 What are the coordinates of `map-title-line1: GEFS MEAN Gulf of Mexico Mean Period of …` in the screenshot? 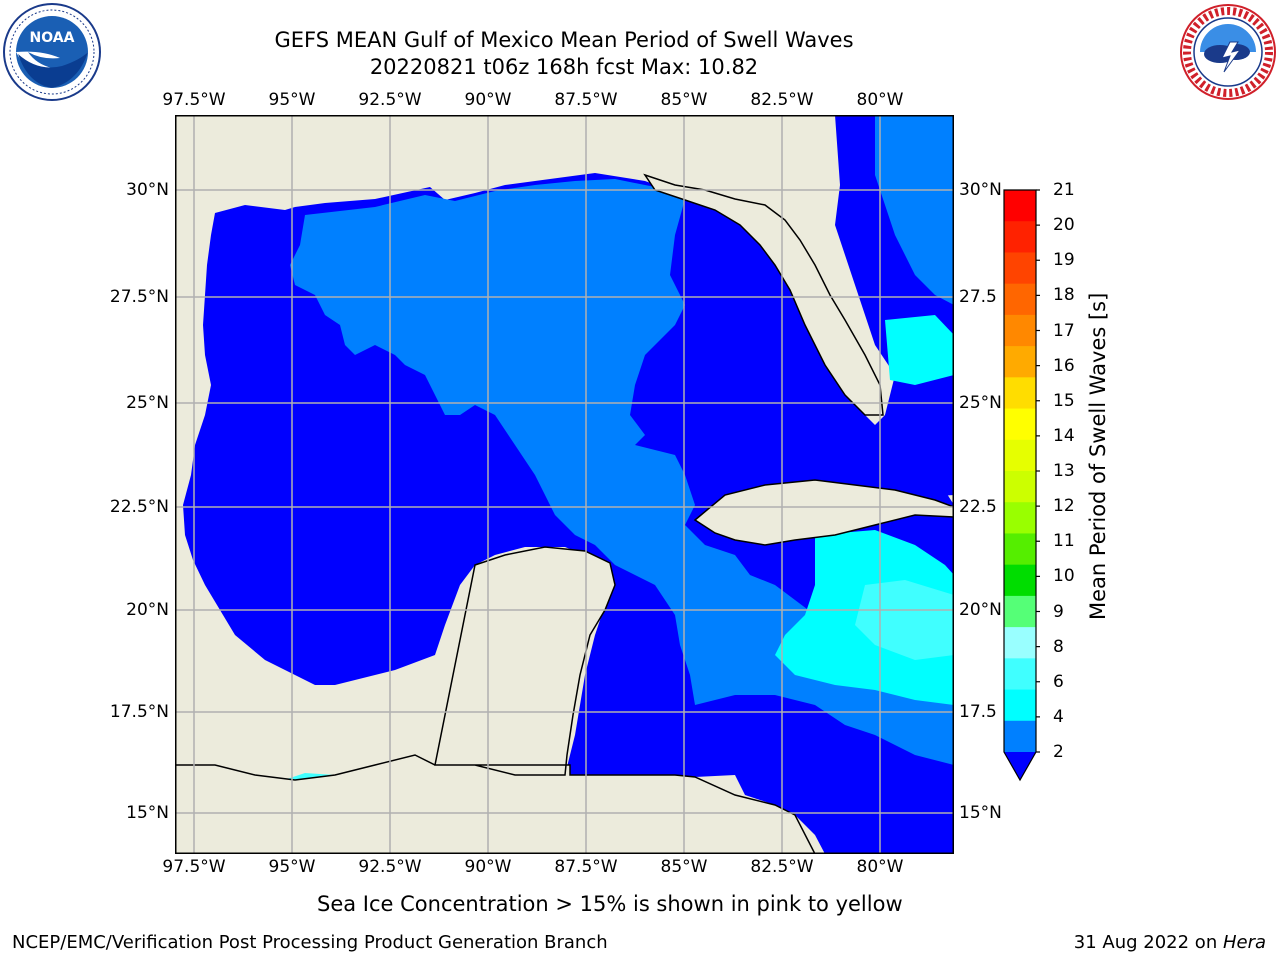 It's located at (564, 40).